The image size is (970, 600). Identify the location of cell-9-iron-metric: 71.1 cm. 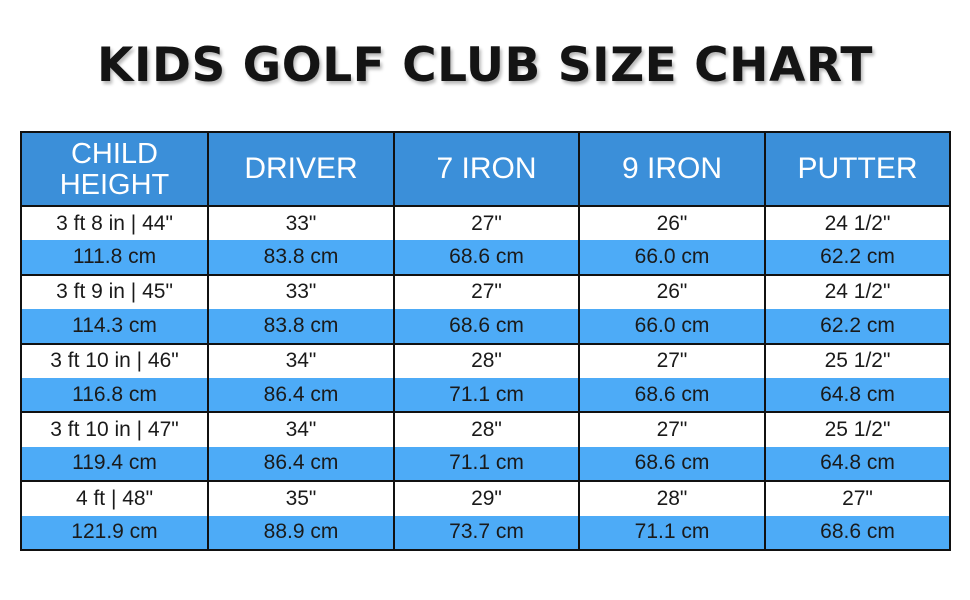
(672, 533).